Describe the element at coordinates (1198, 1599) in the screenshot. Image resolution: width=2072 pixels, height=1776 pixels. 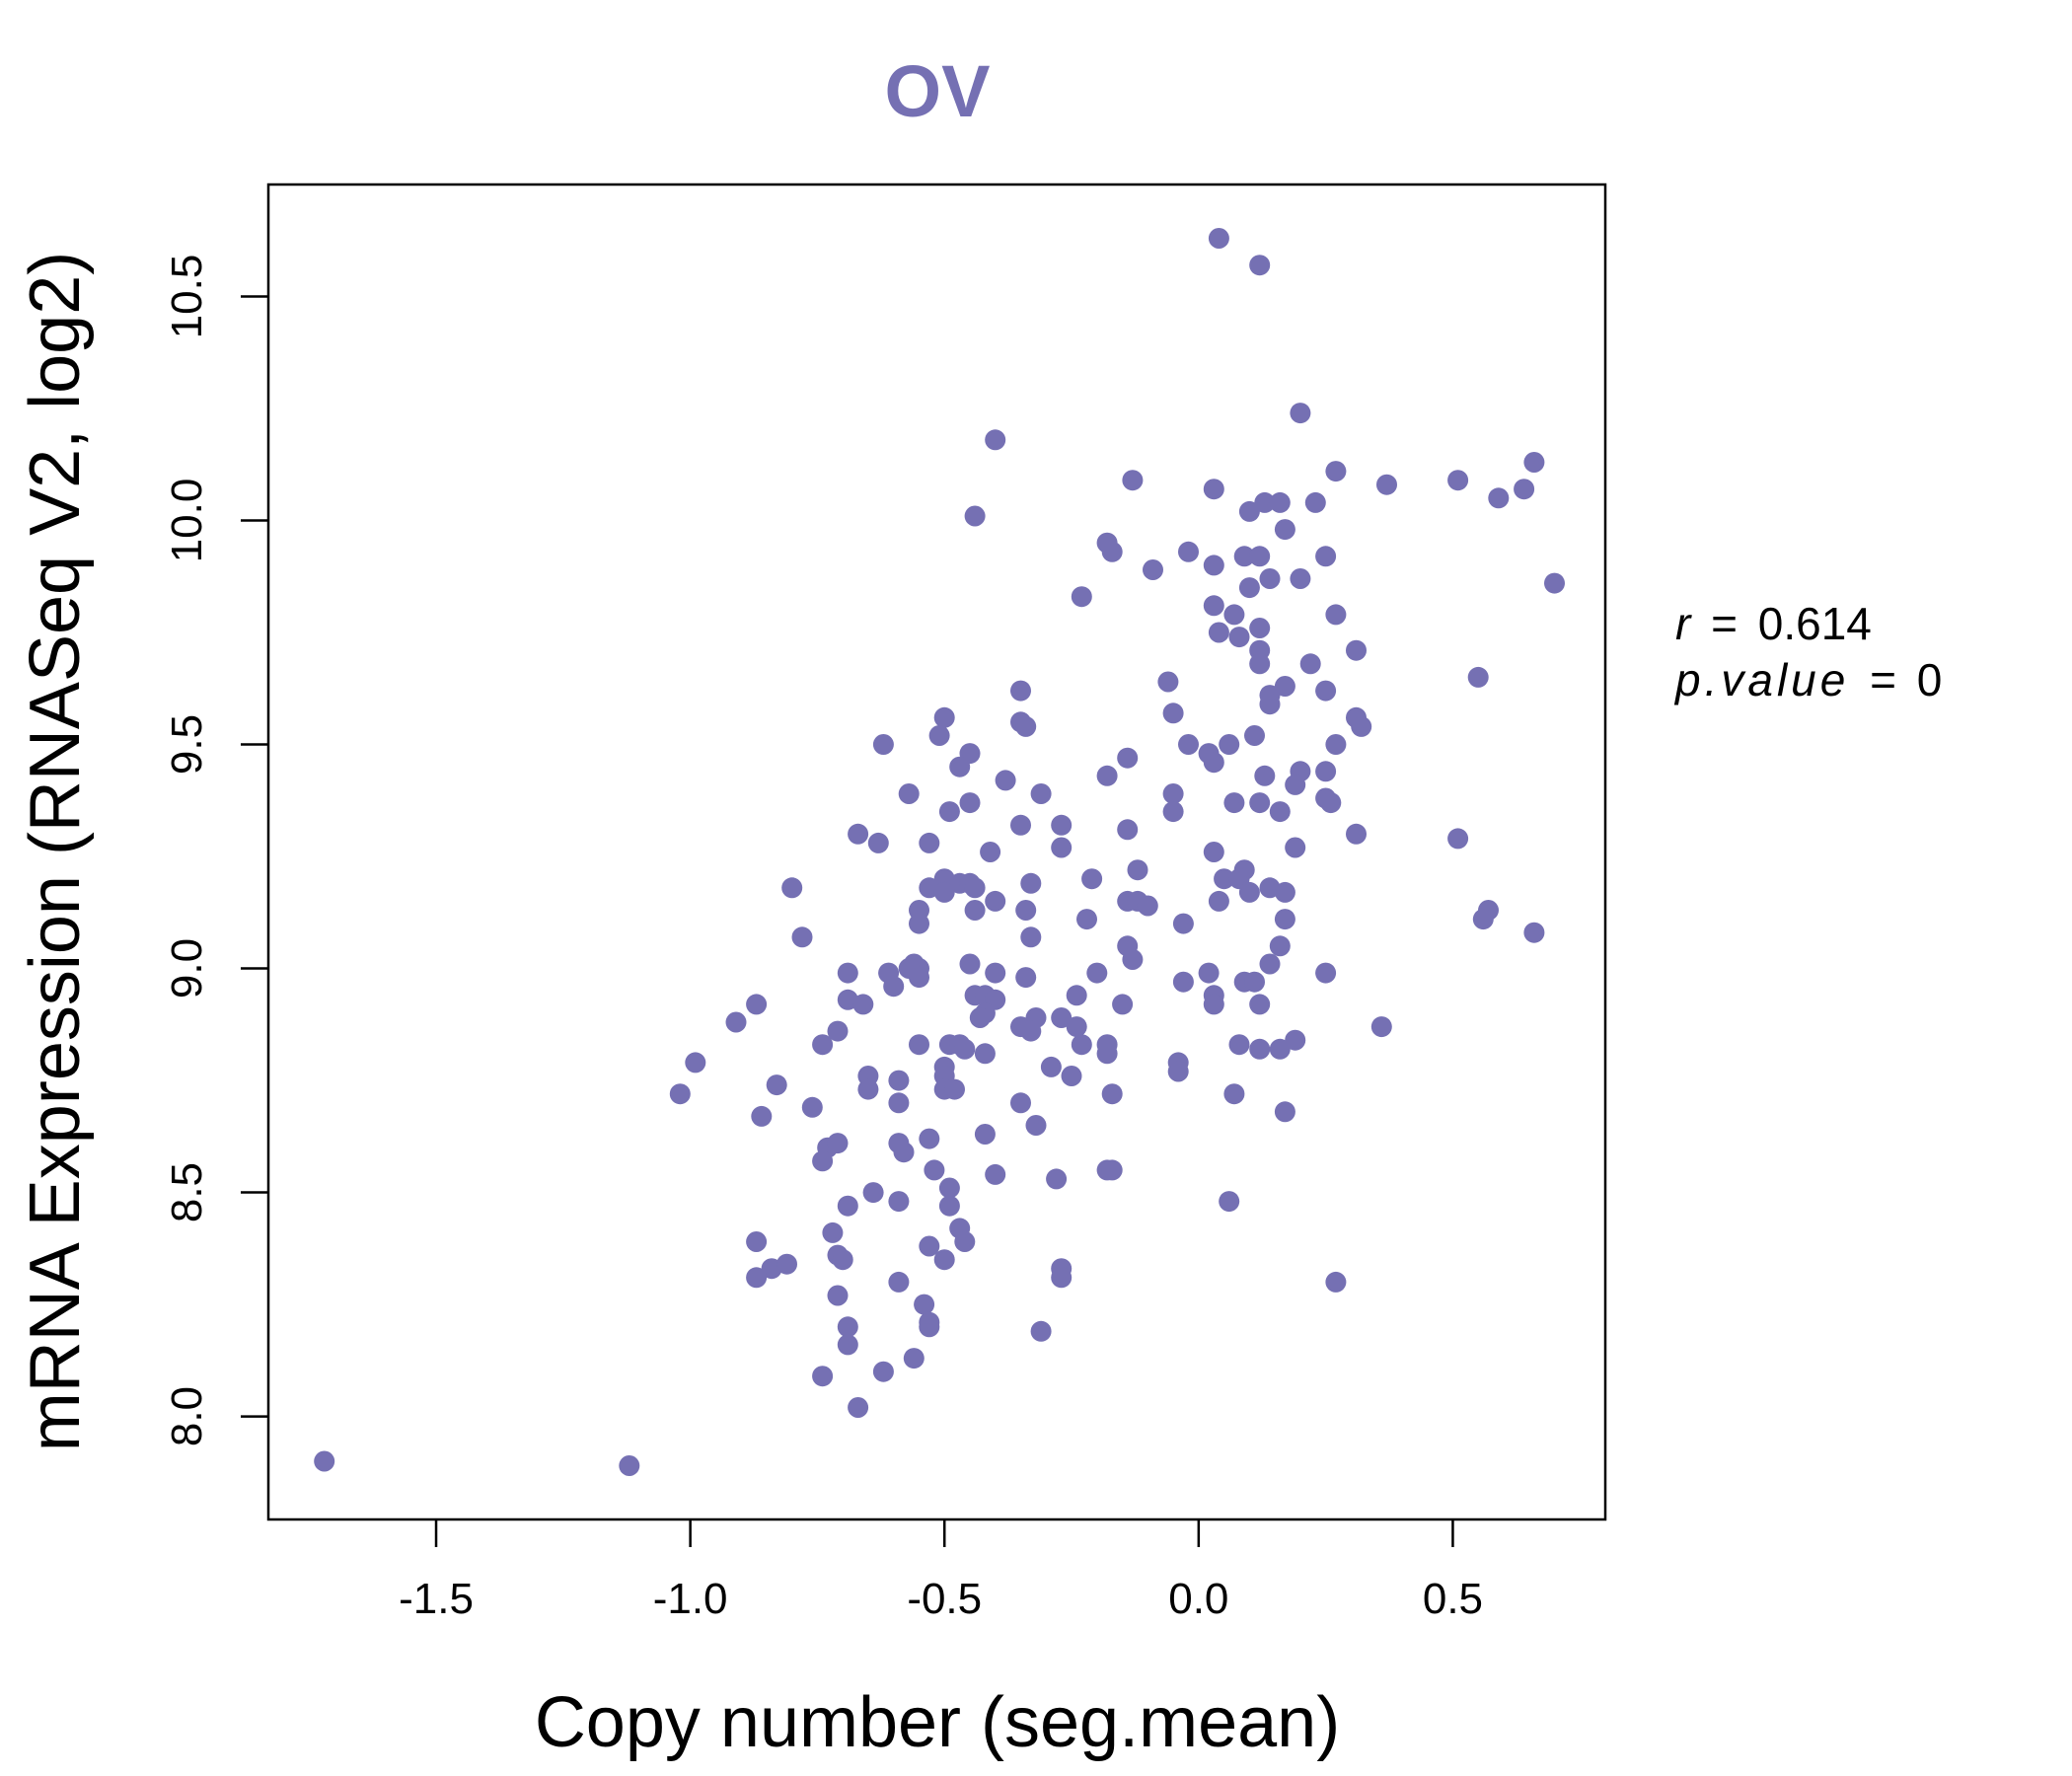
I see `x-tick-label: 0.0` at that location.